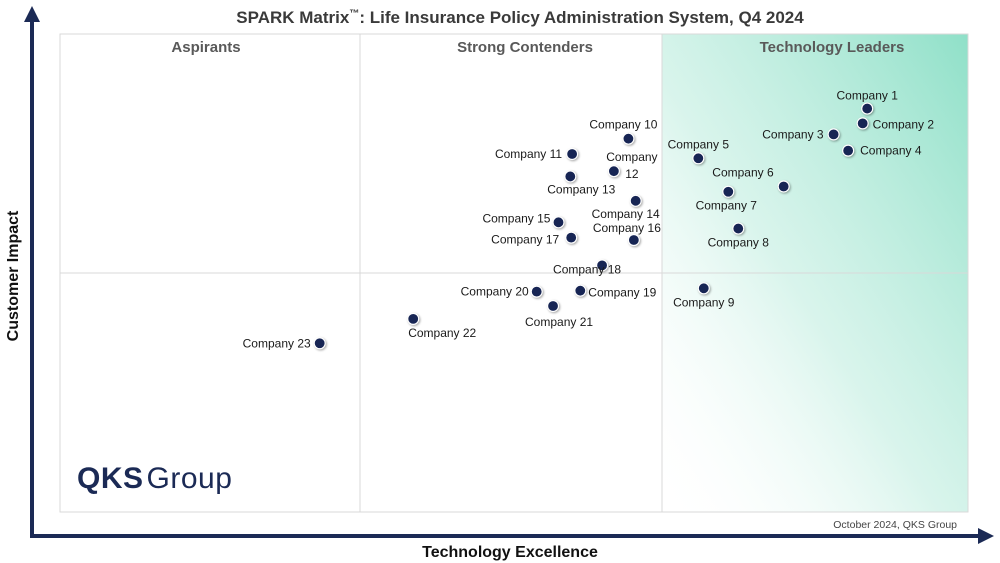 The width and height of the screenshot is (1000, 563). I want to click on data-point-label: Company 3, so click(793, 134).